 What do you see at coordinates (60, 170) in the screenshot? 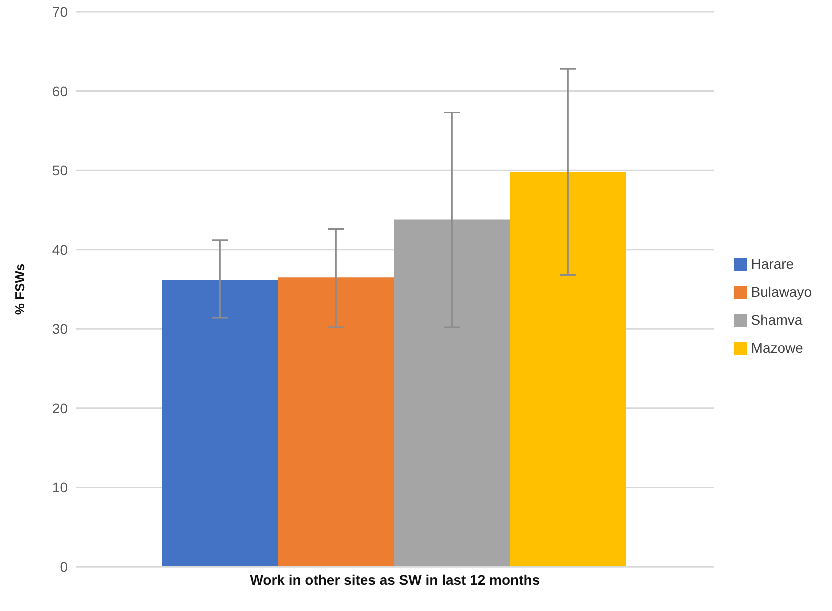
I see `y-tick-label: 50` at bounding box center [60, 170].